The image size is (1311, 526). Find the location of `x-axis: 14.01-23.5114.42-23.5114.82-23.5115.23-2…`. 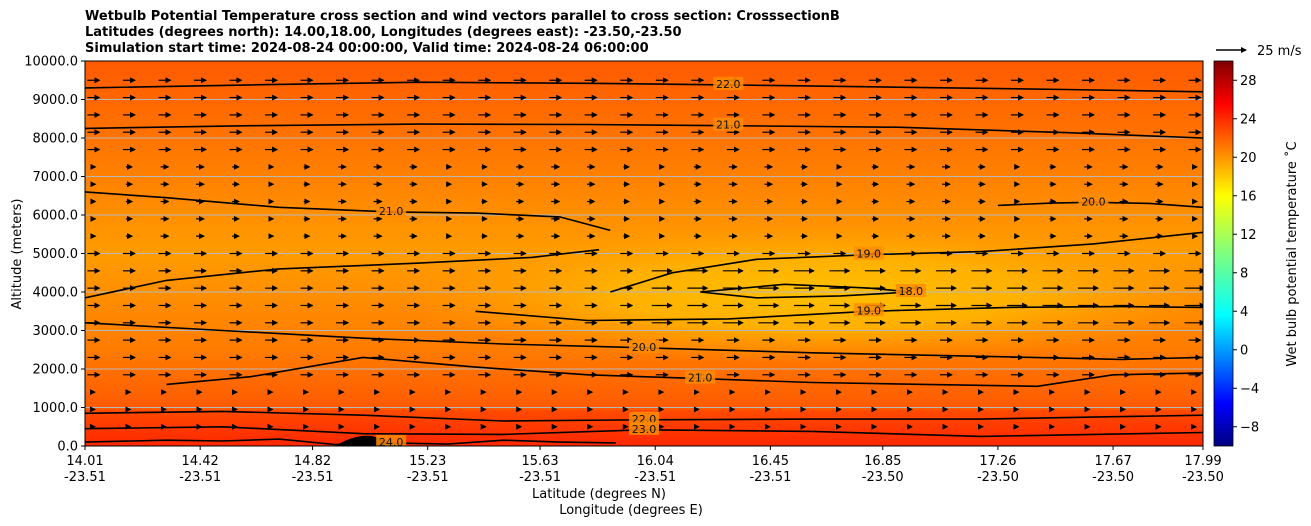

x-axis: 14.01-23.5114.42-23.5114.82-23.5115.23-2… is located at coordinates (644, 465).